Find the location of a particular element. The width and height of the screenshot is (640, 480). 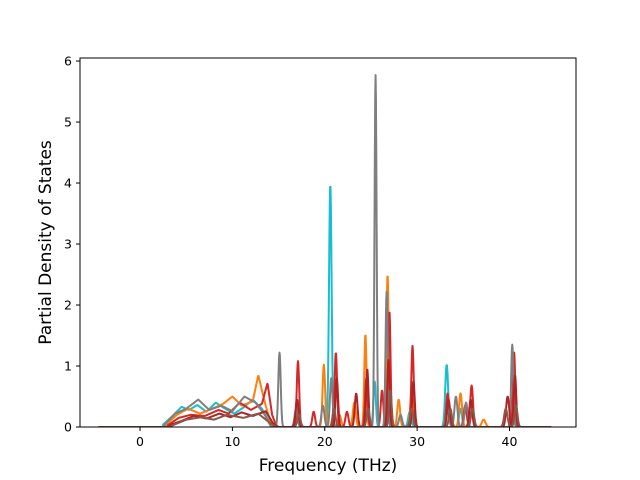

x-axis: 0 10 20 30 40 is located at coordinates (326, 438).